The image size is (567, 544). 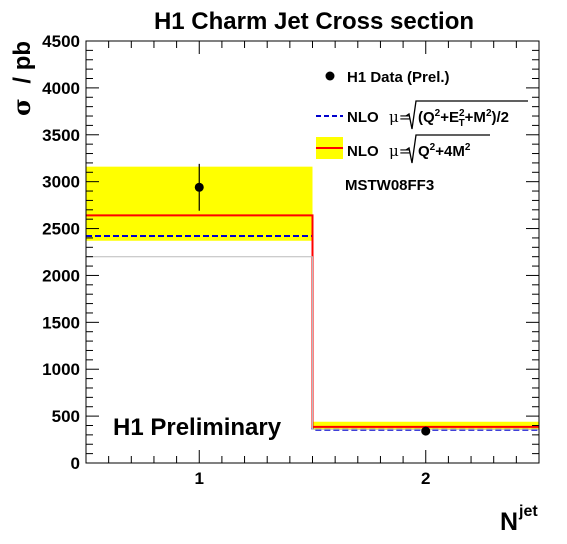 What do you see at coordinates (363, 117) in the screenshot?
I see `legend-nlo1-prefix: NLO` at bounding box center [363, 117].